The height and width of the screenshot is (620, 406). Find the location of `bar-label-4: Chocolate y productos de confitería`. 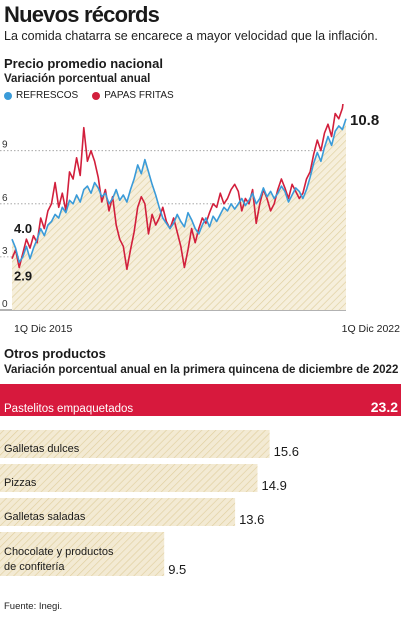

bar-label-4: Chocolate y productos de confitería is located at coordinates (59, 559).